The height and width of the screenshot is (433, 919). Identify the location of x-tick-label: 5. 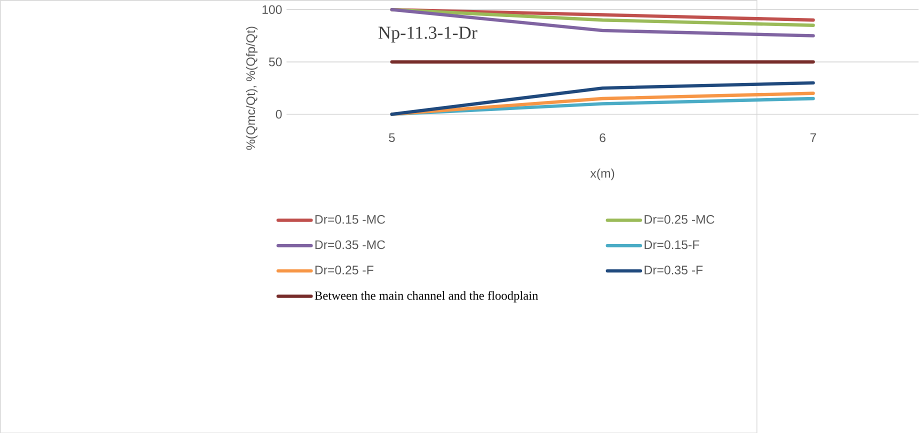
(391, 137).